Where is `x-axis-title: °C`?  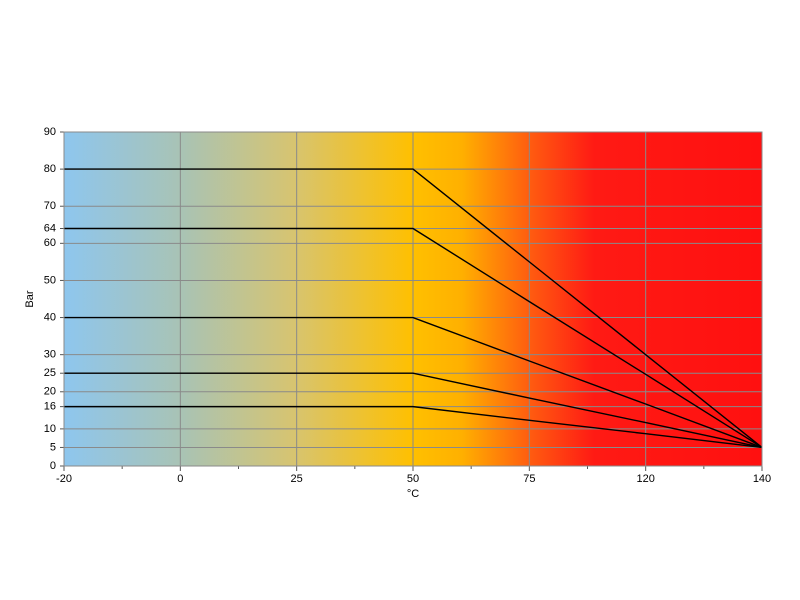
x-axis-title: °C is located at coordinates (413, 494).